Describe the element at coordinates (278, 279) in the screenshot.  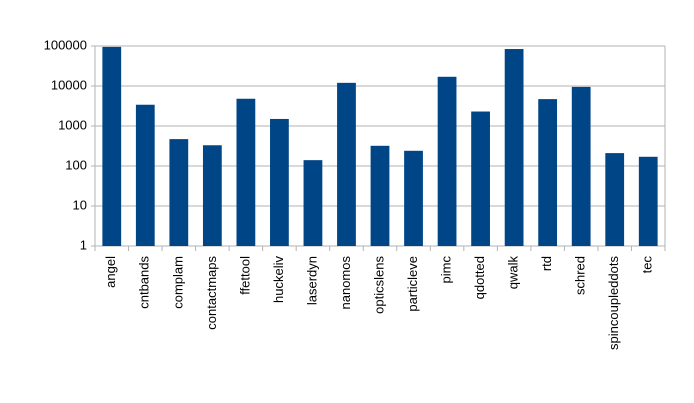
I see `x-tick-label: huckeliv` at that location.